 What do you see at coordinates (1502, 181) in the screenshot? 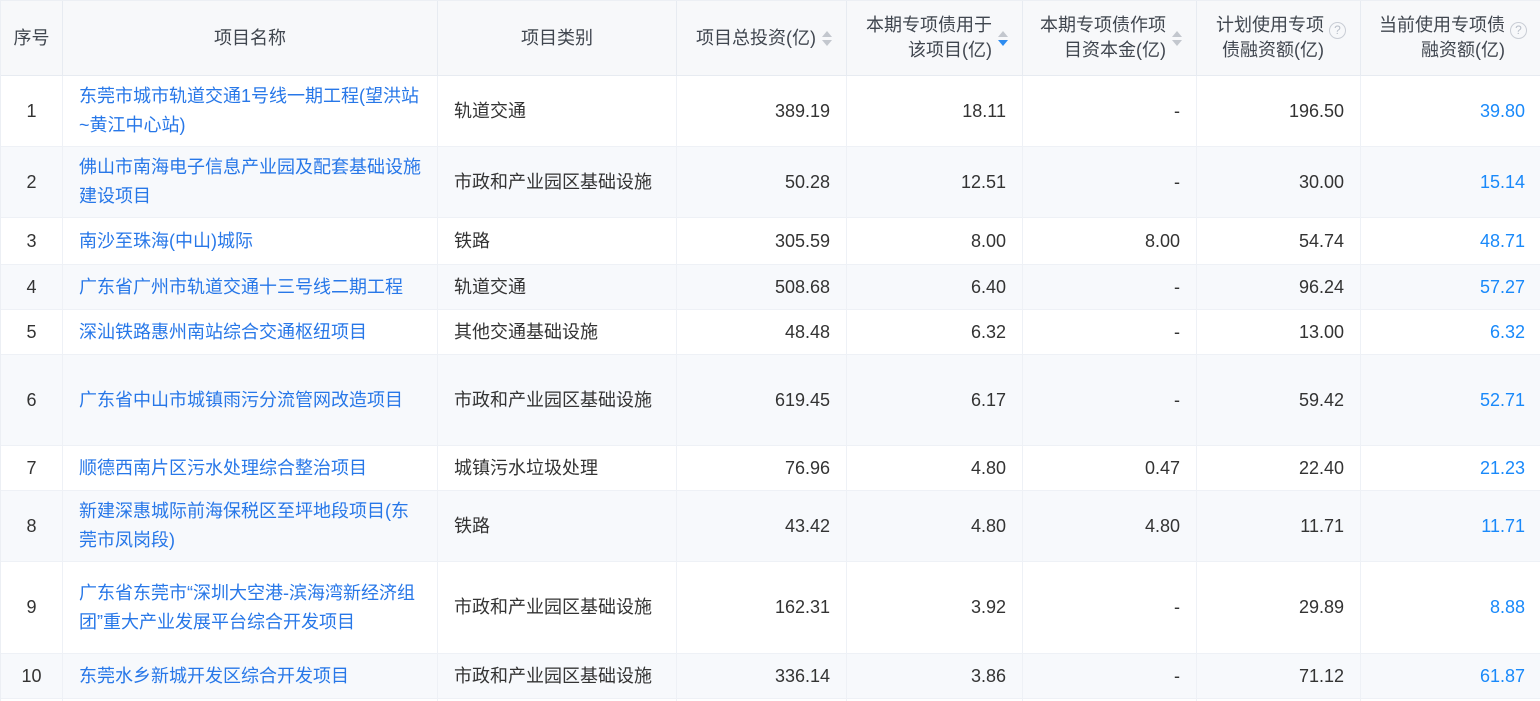
I see `current-amount-value: 15.14` at bounding box center [1502, 181].